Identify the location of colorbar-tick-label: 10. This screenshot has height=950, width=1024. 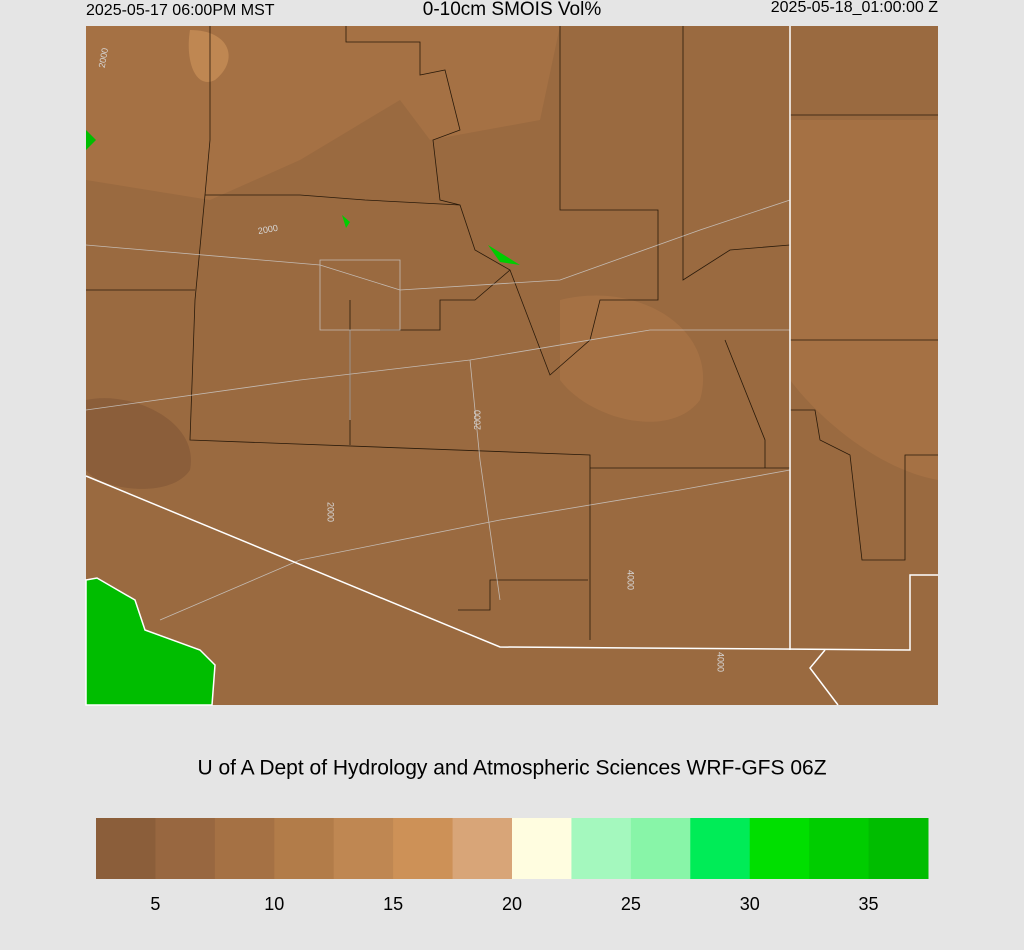
(274, 904).